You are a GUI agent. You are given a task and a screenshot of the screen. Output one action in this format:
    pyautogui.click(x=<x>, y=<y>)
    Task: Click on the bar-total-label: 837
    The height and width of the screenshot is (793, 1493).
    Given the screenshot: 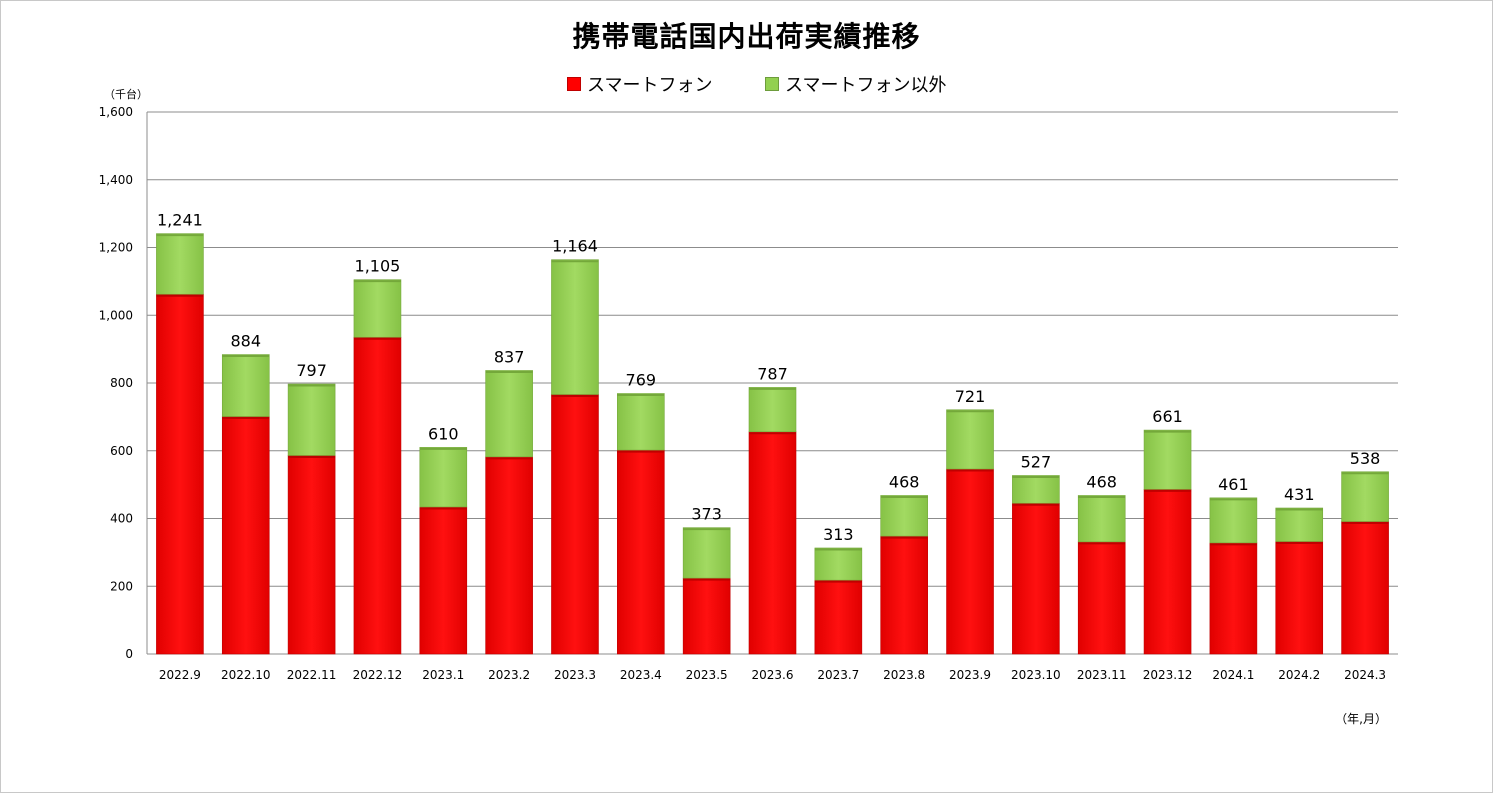 What is the action you would take?
    pyautogui.click(x=509, y=356)
    